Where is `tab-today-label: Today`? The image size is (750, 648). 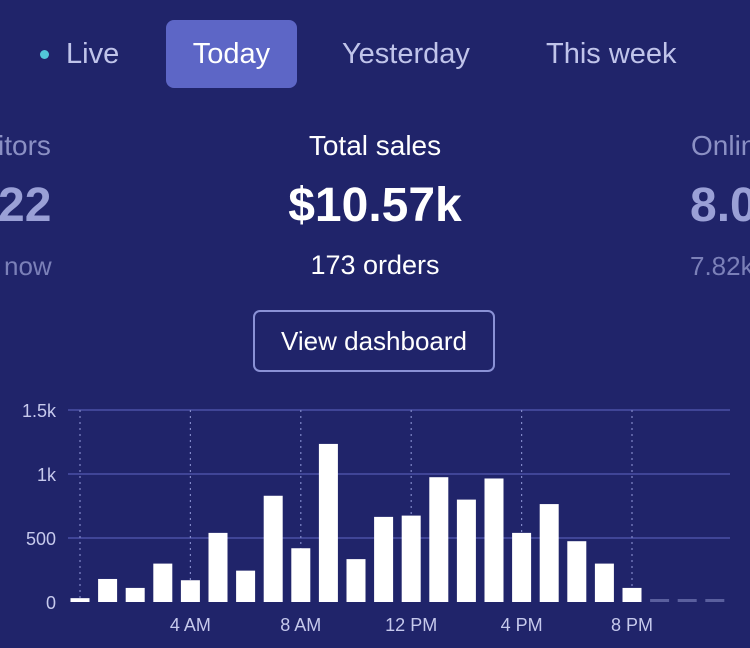
tab-today-label: Today is located at coordinates (231, 54).